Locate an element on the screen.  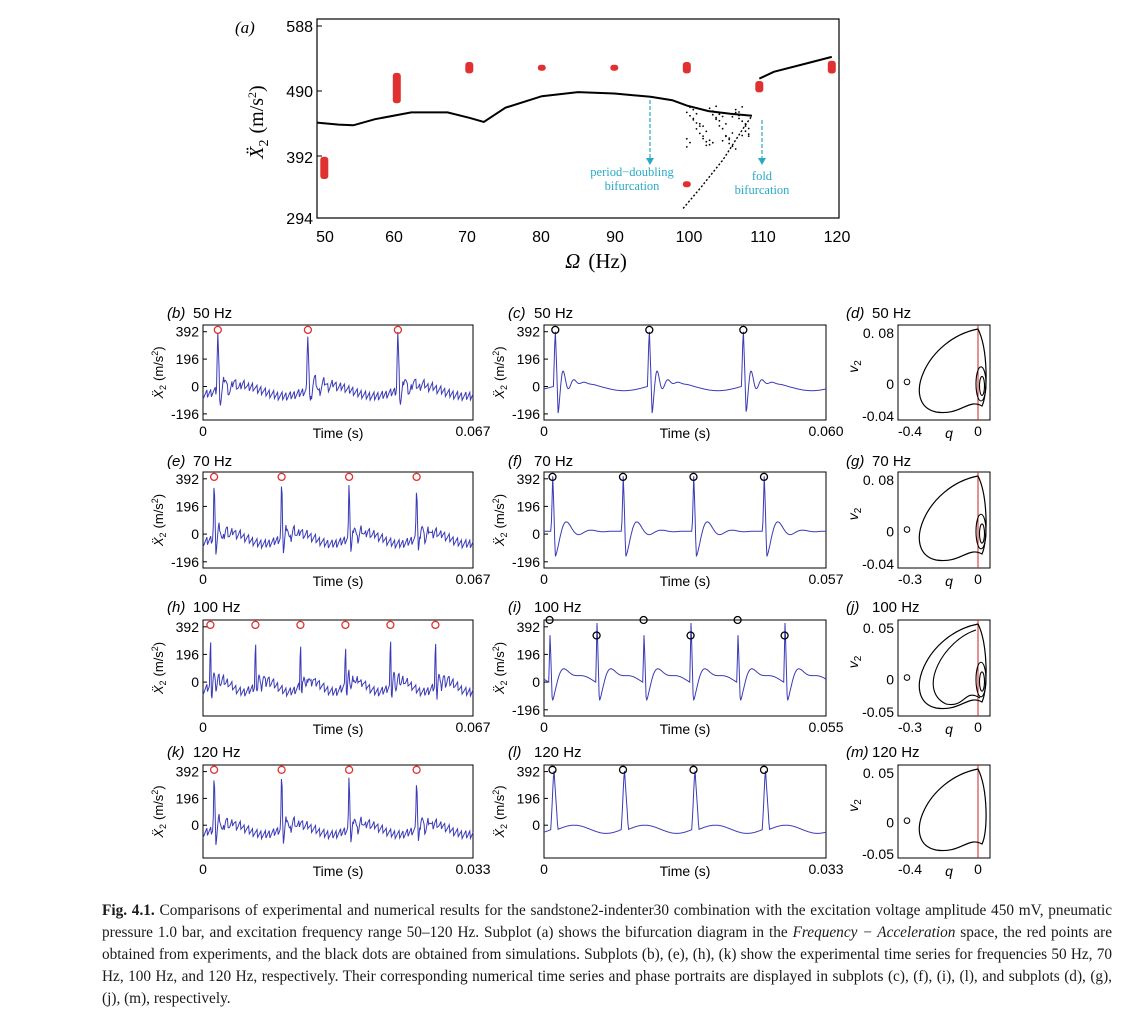
panel-i-frame is located at coordinates (685, 668).